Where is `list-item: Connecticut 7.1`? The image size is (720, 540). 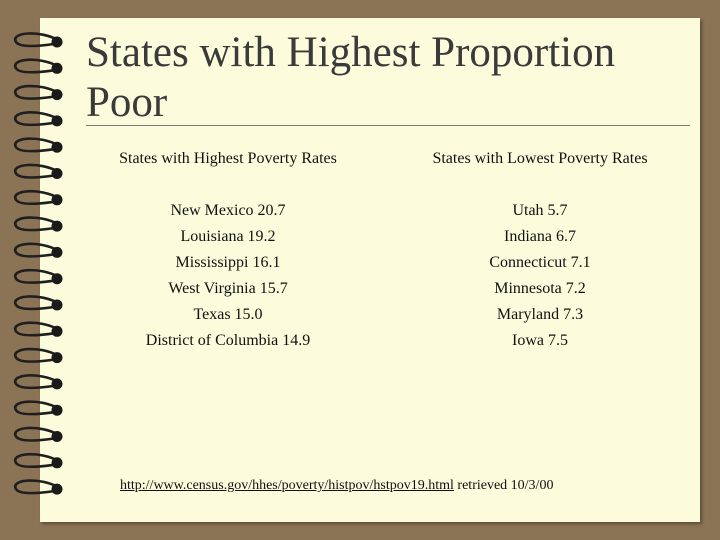
list-item: Connecticut 7.1 is located at coordinates (540, 262).